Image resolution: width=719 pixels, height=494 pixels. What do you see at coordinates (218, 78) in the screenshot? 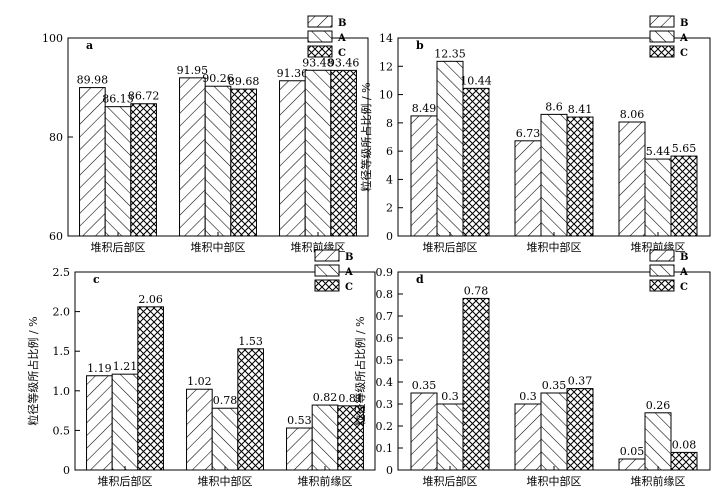
I see `bar-value-label: 90.26` at bounding box center [218, 78].